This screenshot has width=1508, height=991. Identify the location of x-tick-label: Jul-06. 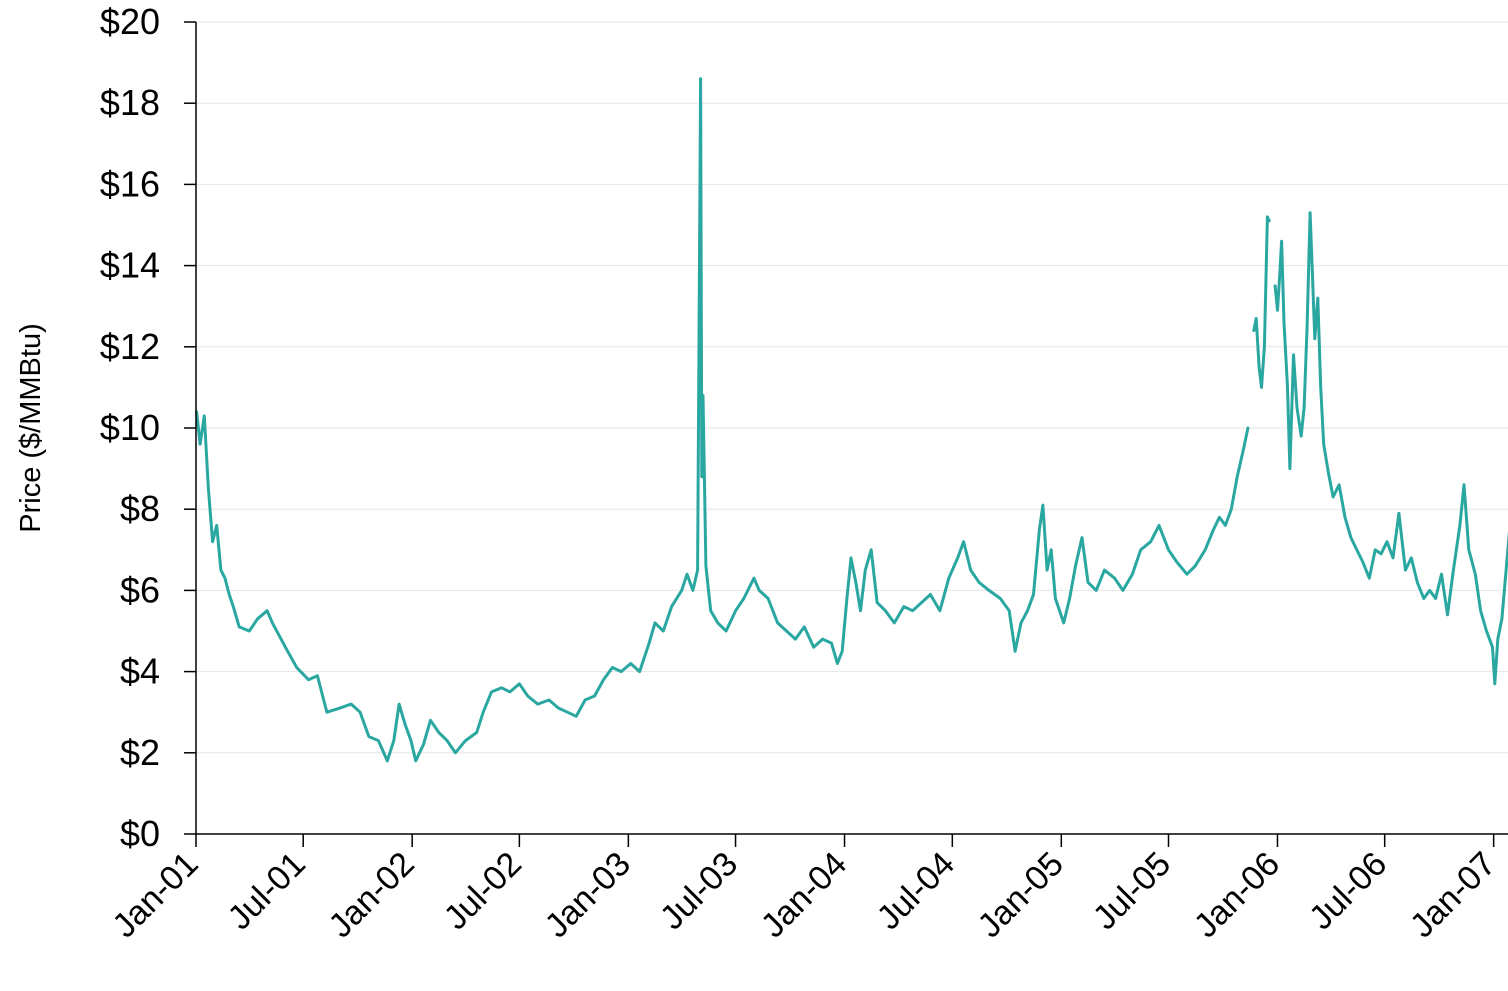
(1348, 891).